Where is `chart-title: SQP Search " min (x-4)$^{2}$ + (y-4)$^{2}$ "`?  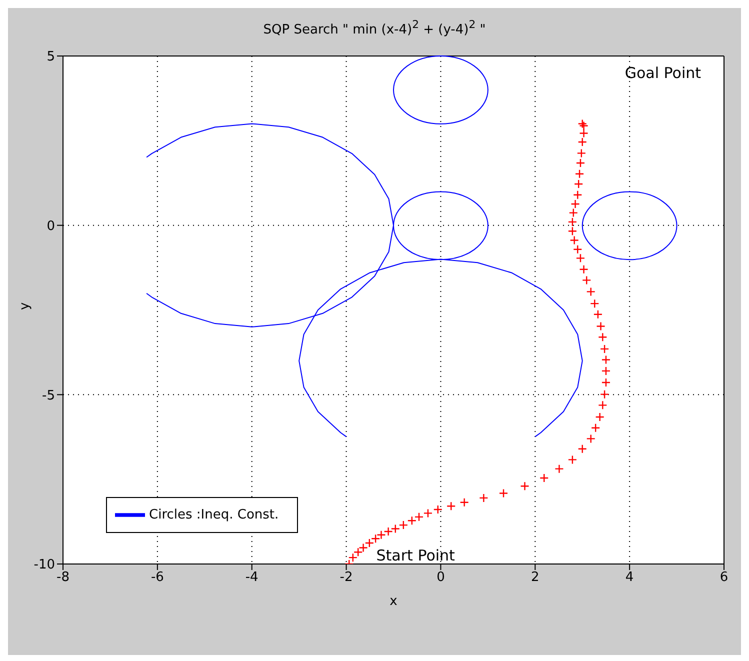
chart-title: SQP Search " min (x-4)$^{2}$ + (y-4)$^{2}$ " is located at coordinates (374, 28).